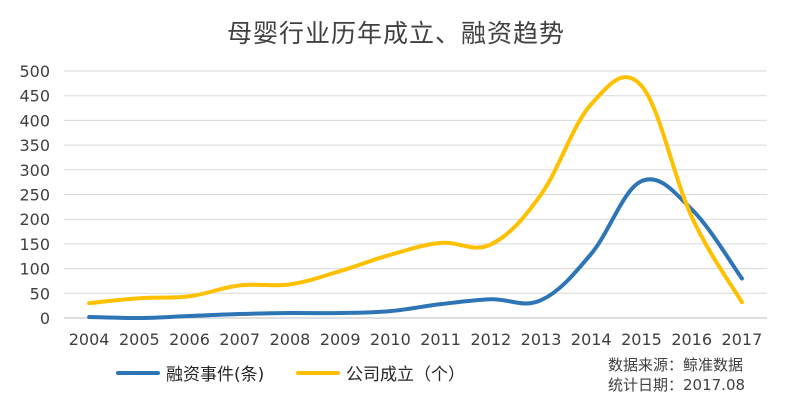  Describe the element at coordinates (34, 219) in the screenshot. I see `y-tick-label: 200` at that location.